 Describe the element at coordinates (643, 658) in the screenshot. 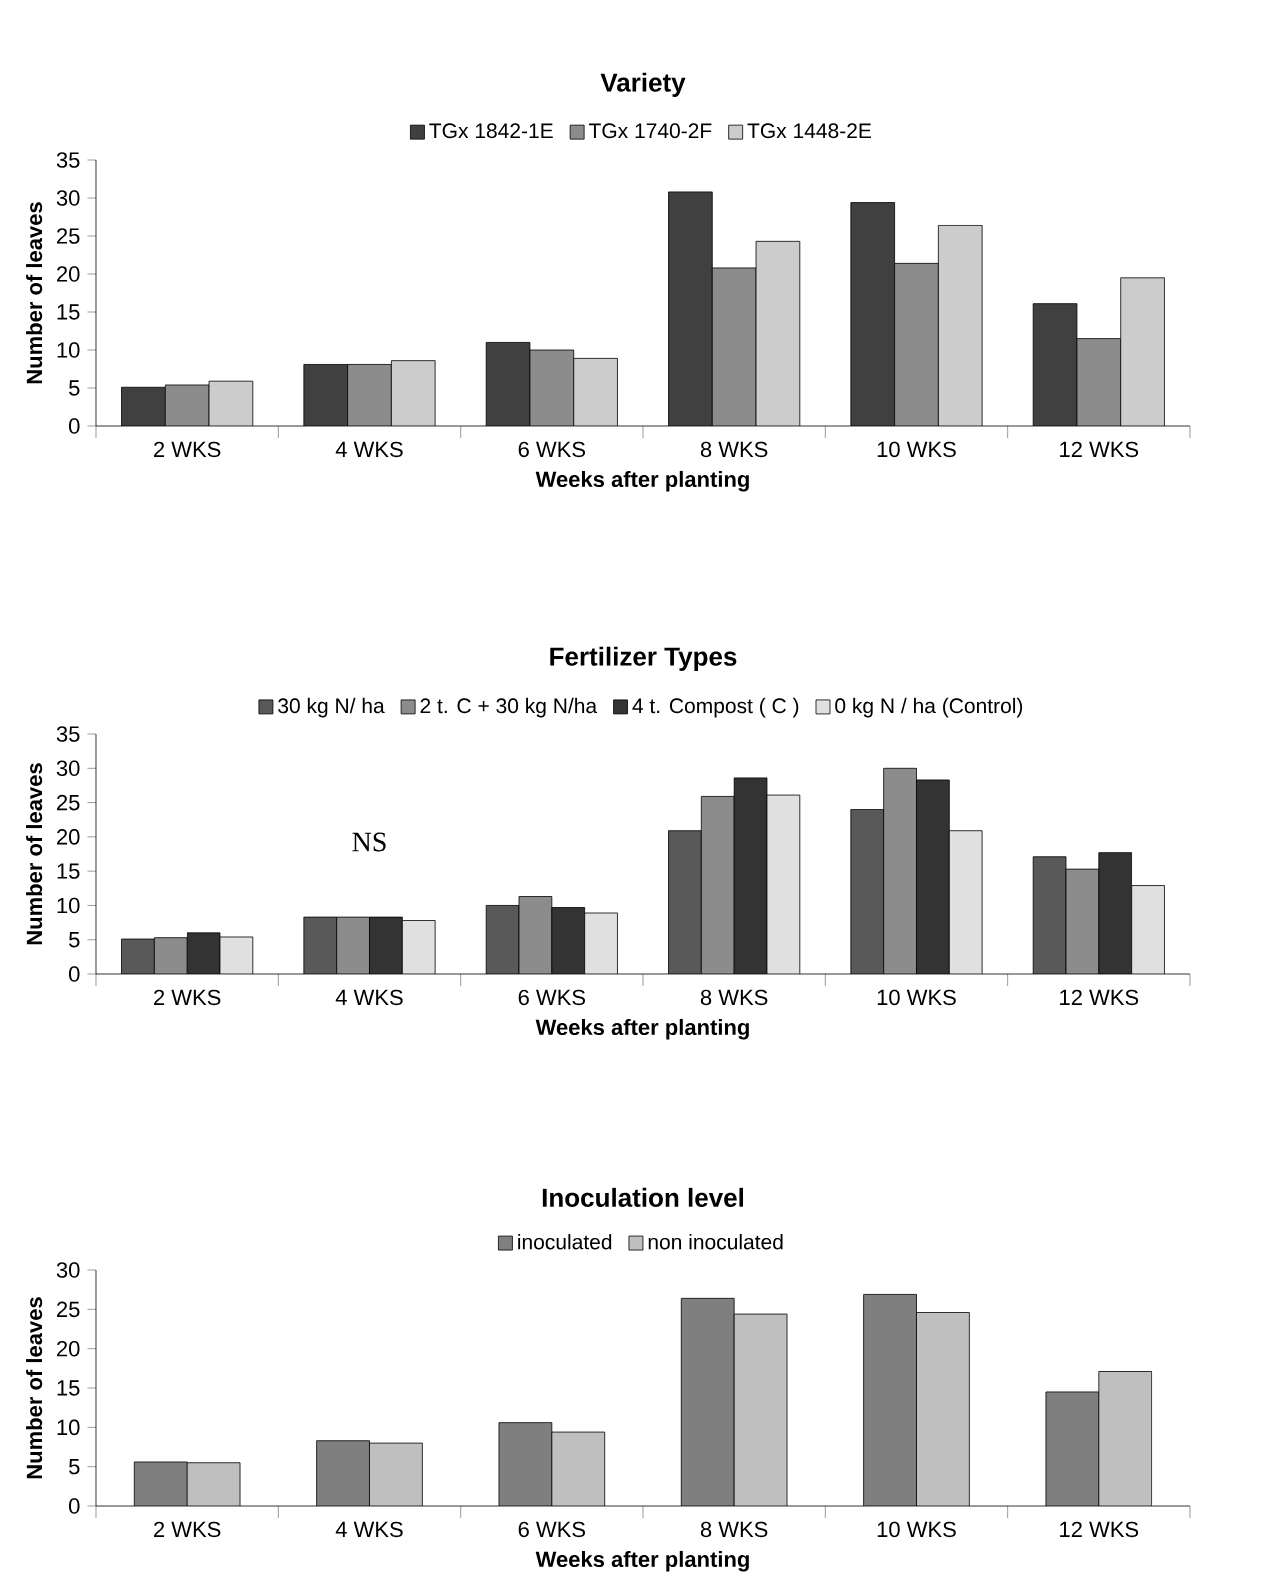

I see `chart-title: Fertilizer Types` at that location.